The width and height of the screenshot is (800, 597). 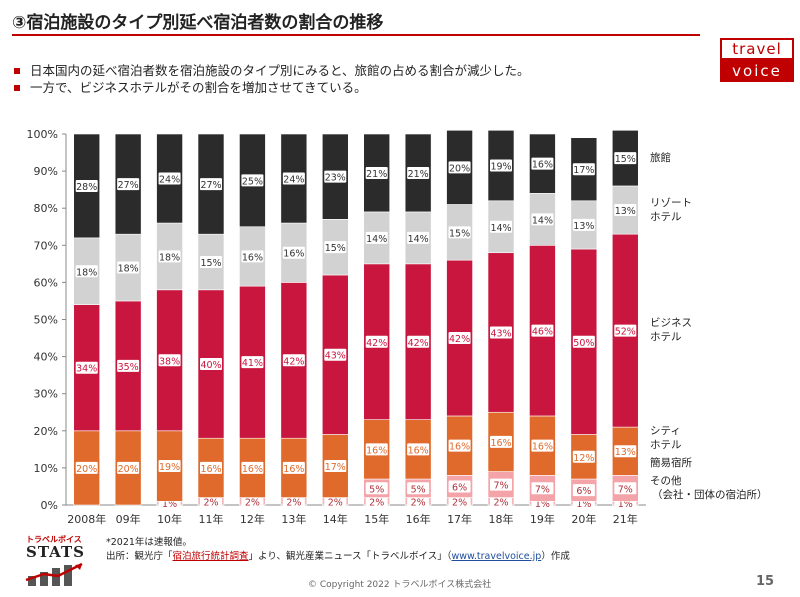 What do you see at coordinates (583, 343) in the screenshot?
I see `data-label: 50%` at bounding box center [583, 343].